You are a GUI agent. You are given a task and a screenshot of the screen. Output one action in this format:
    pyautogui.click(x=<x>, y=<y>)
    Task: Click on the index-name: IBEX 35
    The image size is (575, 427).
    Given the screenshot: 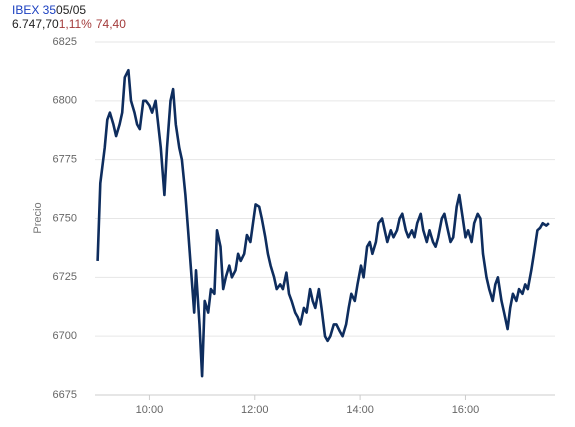 What is the action you would take?
    pyautogui.click(x=34, y=10)
    